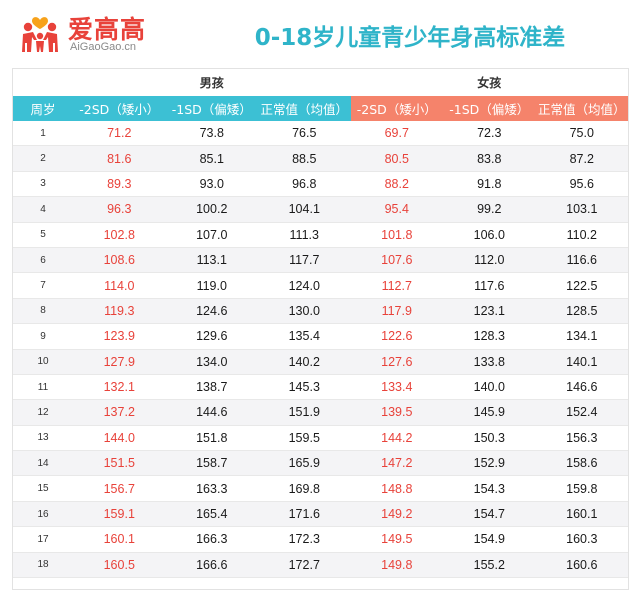 Image resolution: width=640 pixels, height=597 pixels. I want to click on cell-boys-mean: 171.6, so click(304, 514).